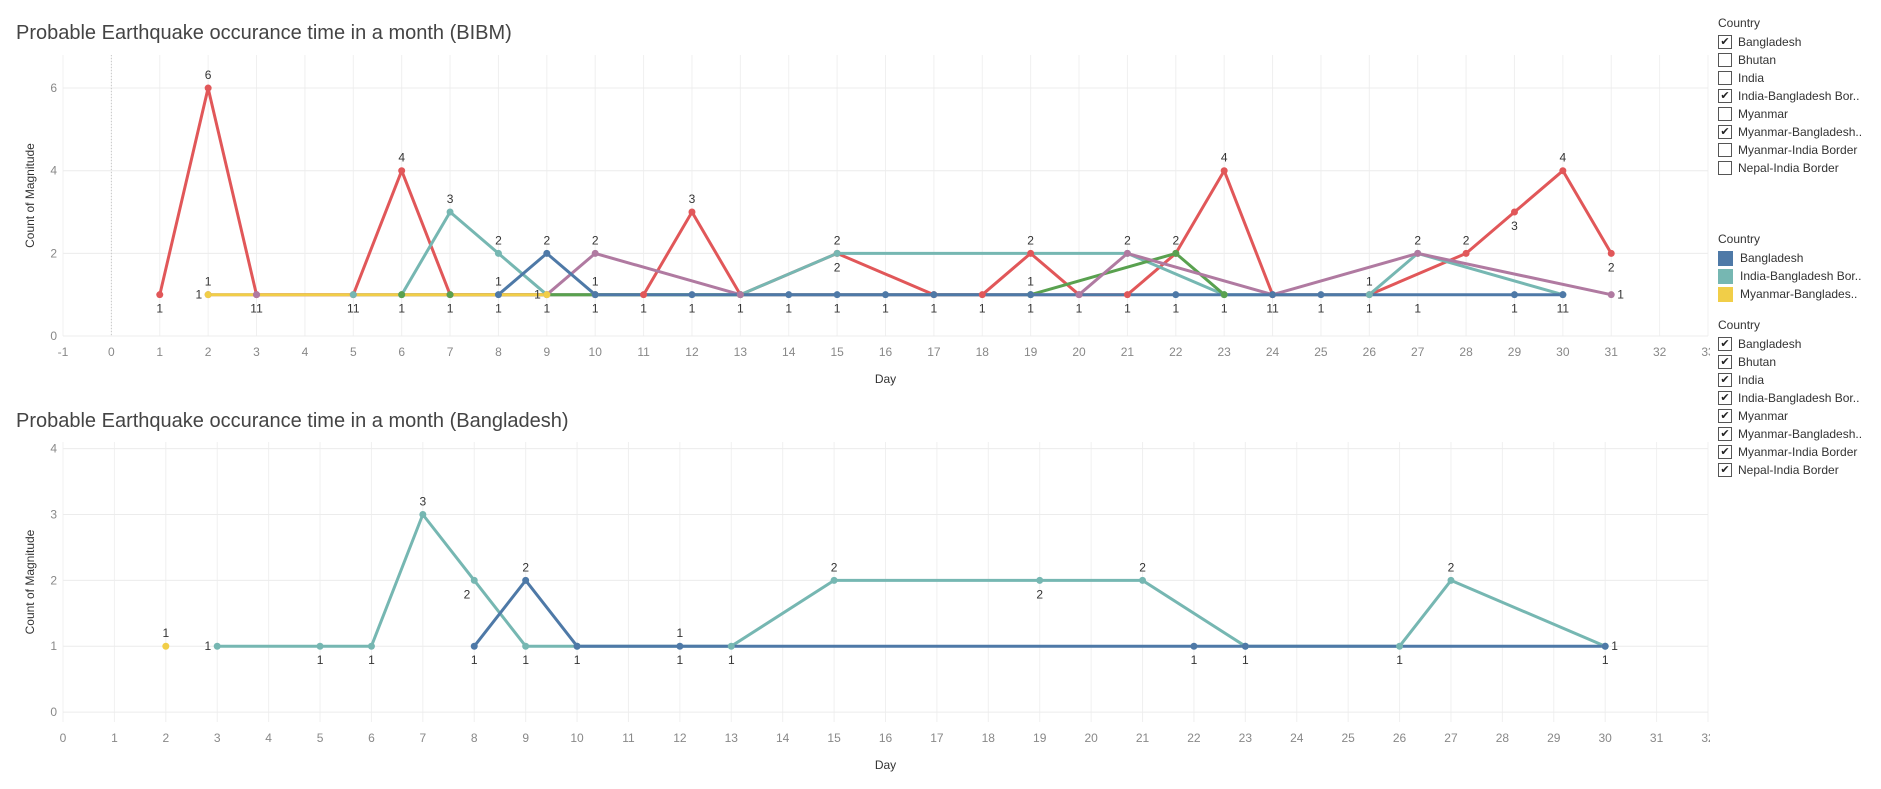 This screenshot has height=789, width=1881. What do you see at coordinates (63, 738) in the screenshot?
I see `x-tick-label: 0` at bounding box center [63, 738].